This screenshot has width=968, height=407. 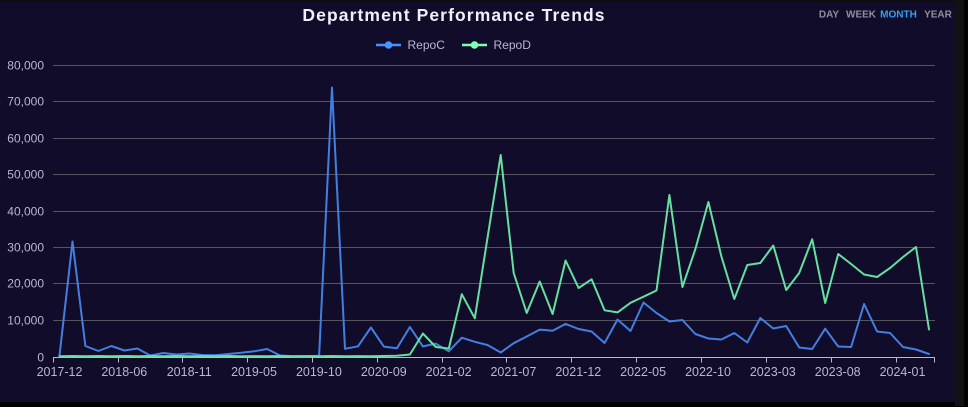 I want to click on svg-text: 2018-06, so click(x=124, y=372).